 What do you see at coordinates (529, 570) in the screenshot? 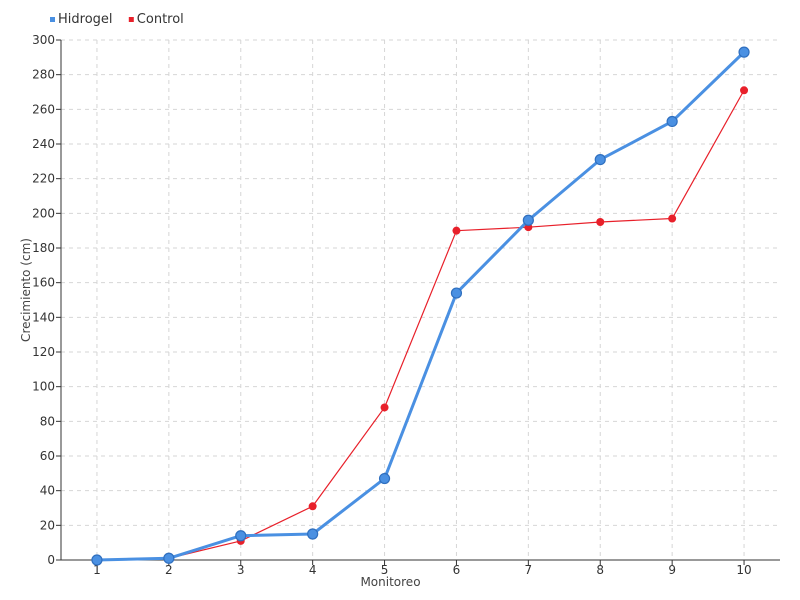
I see `x-tick-label: 7` at bounding box center [529, 570].